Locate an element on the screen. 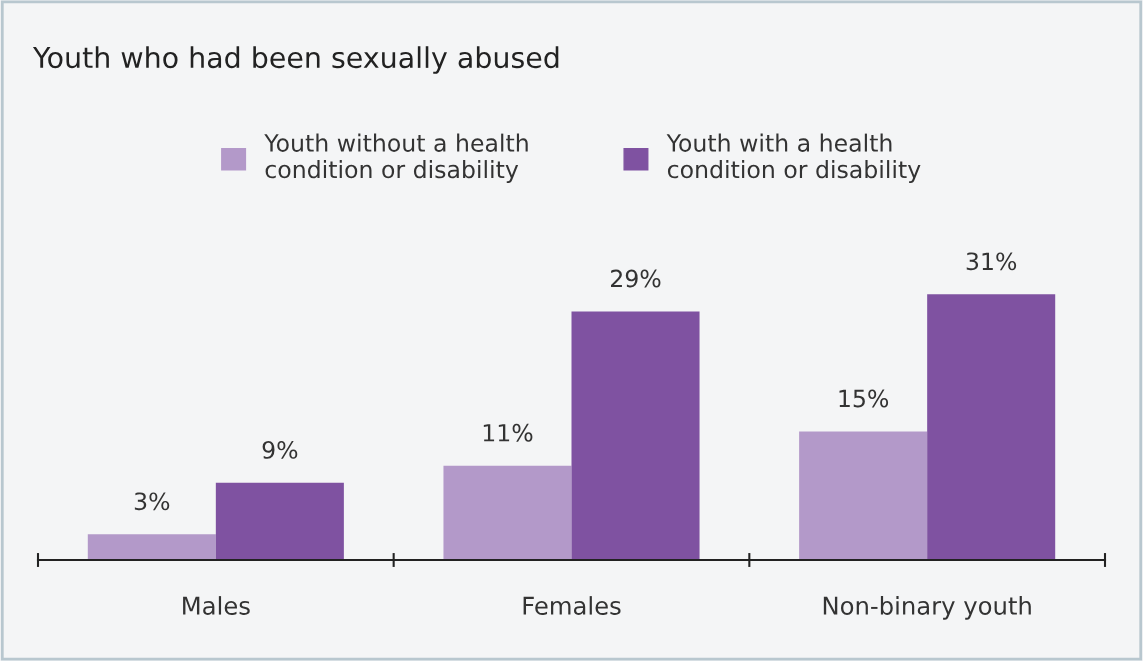 This screenshot has width=1143, height=661. x-tick-label: Males is located at coordinates (216, 605).